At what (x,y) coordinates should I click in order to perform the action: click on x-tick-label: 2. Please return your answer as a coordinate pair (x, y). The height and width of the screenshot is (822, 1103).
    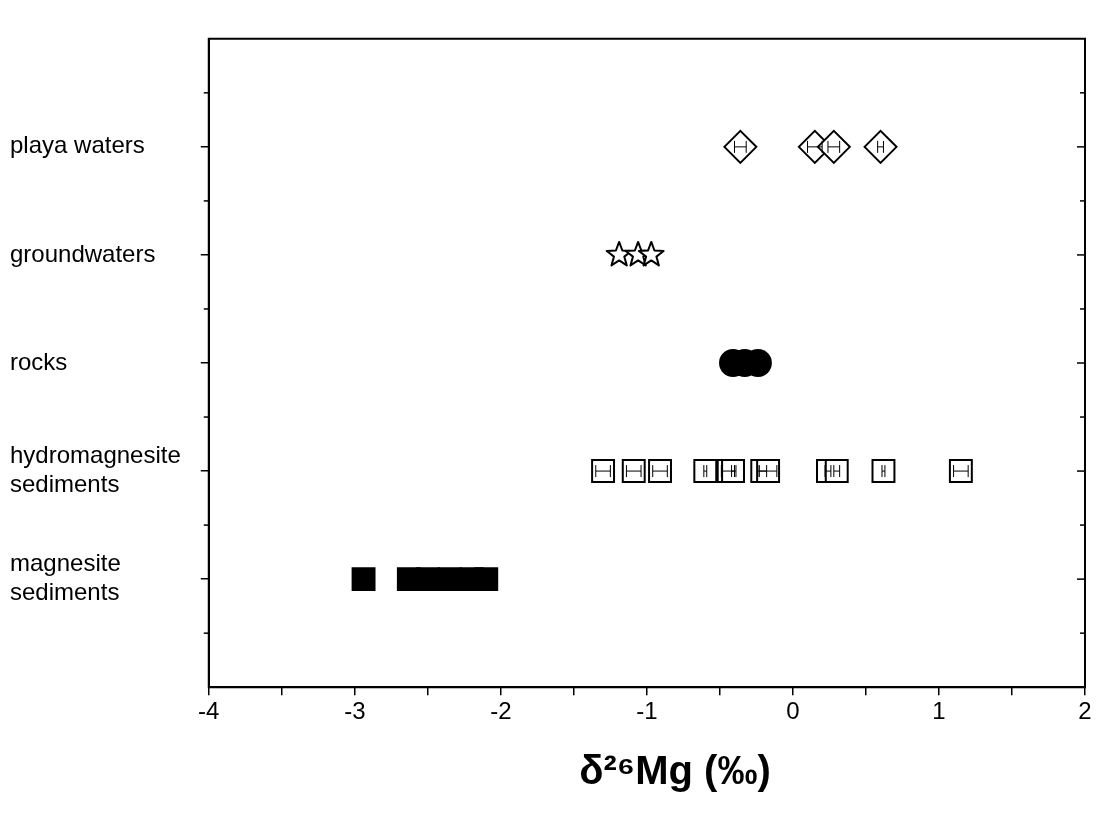
    Looking at the image, I should click on (1085, 711).